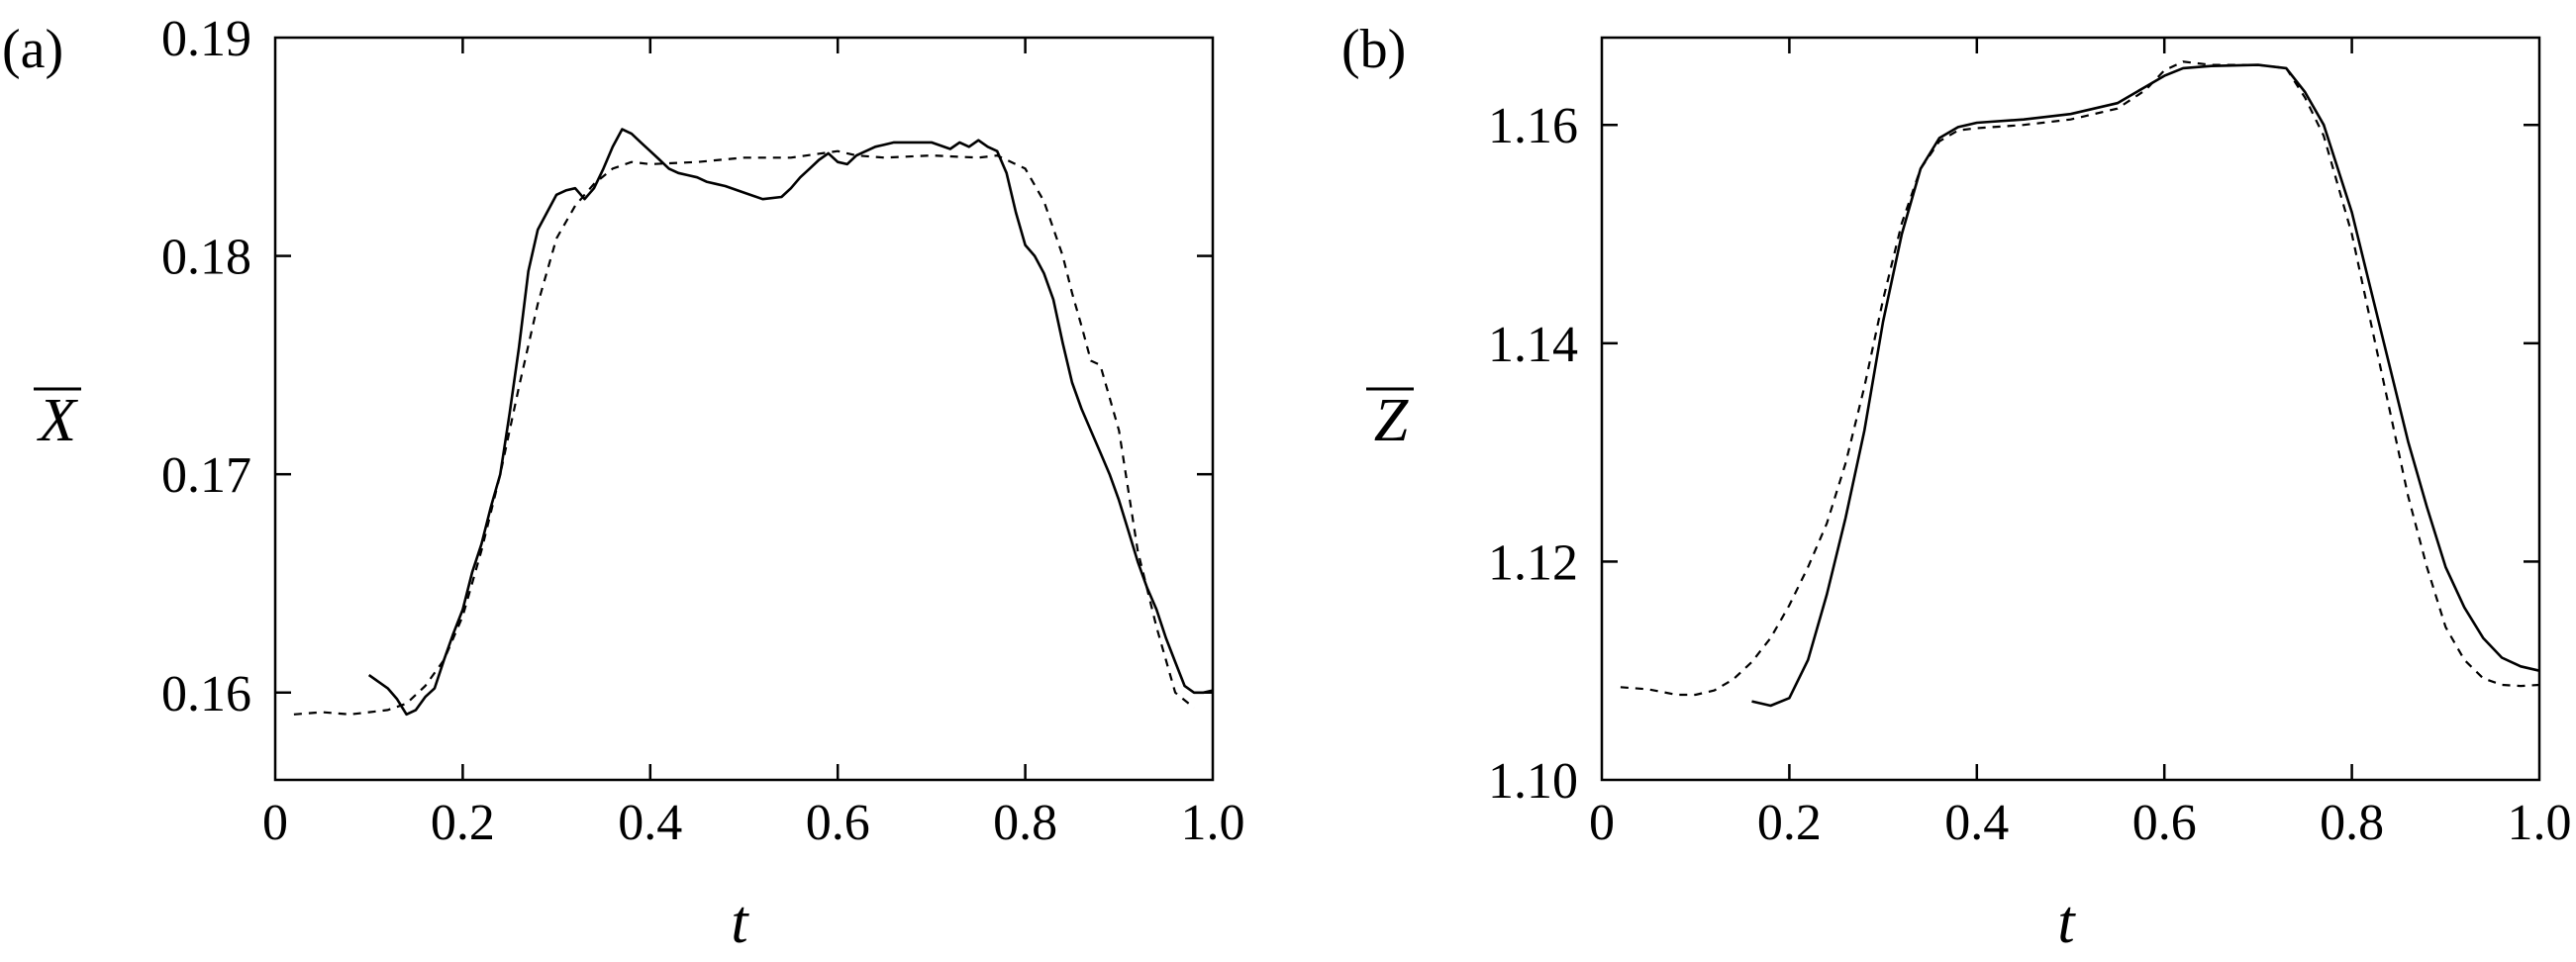 The image size is (2576, 962). Describe the element at coordinates (33, 49) in the screenshot. I see `panel-label-a: (a)` at that location.